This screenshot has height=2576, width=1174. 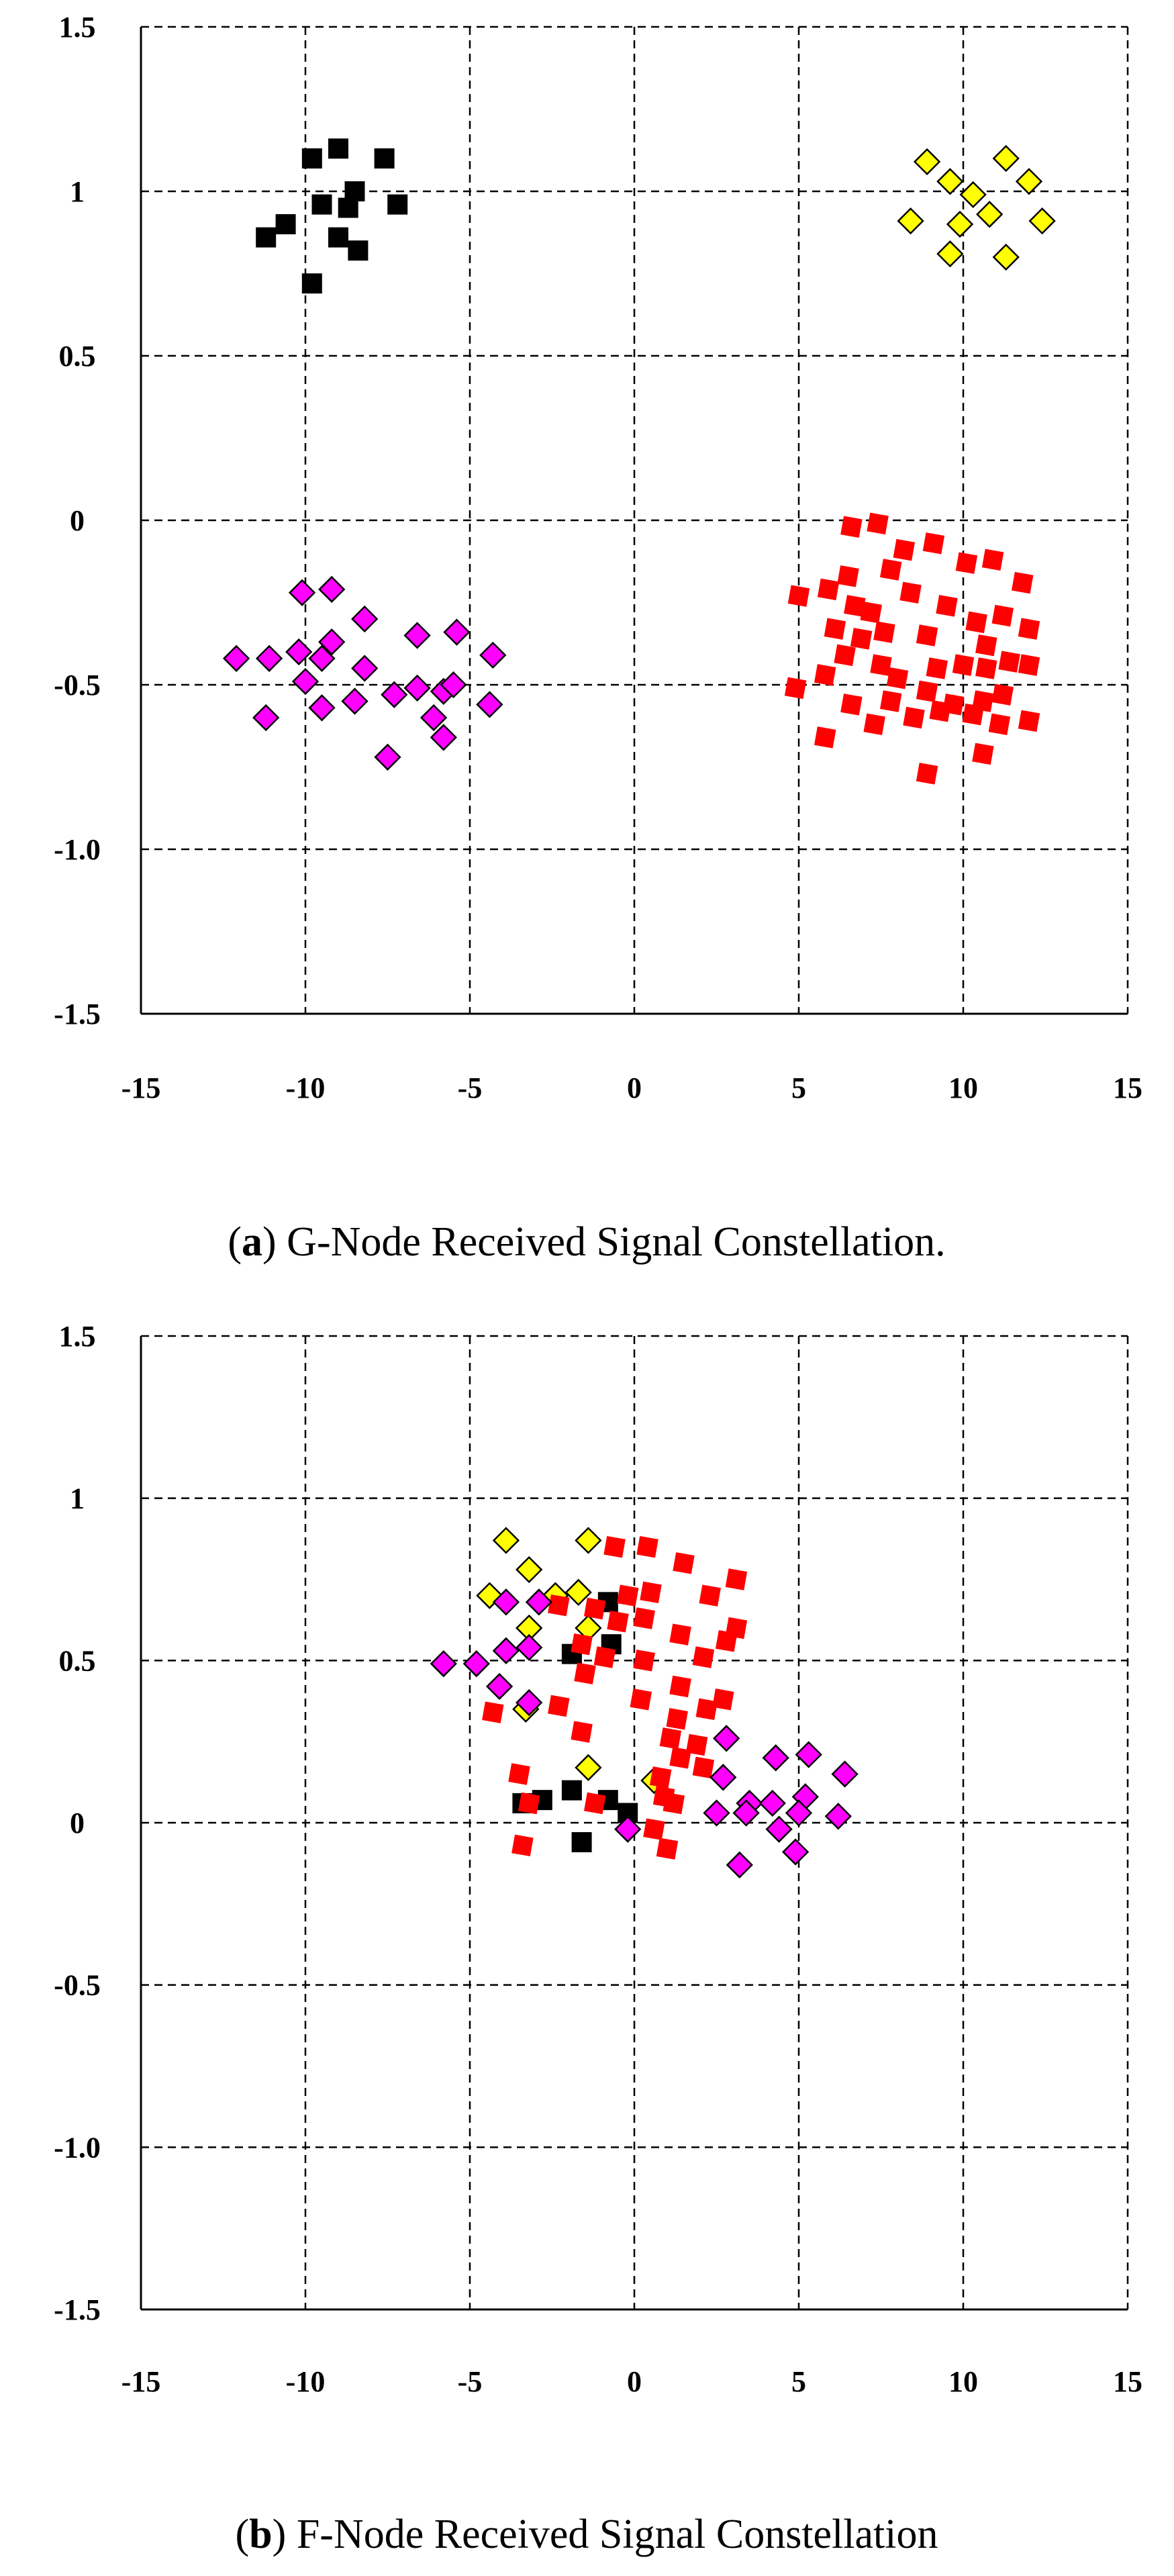 I want to click on panel-b-x-tick-4: 5, so click(x=798, y=2381).